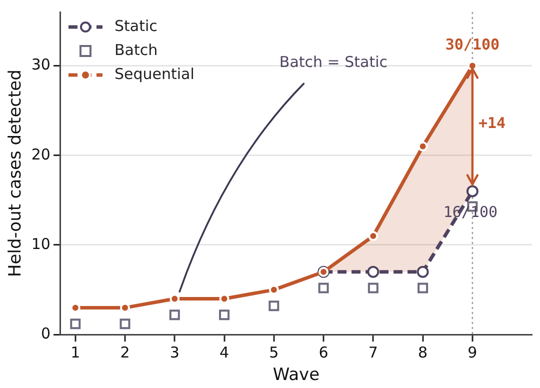 Image resolution: width=540 pixels, height=388 pixels. I want to click on x-tick-label: 3, so click(175, 352).